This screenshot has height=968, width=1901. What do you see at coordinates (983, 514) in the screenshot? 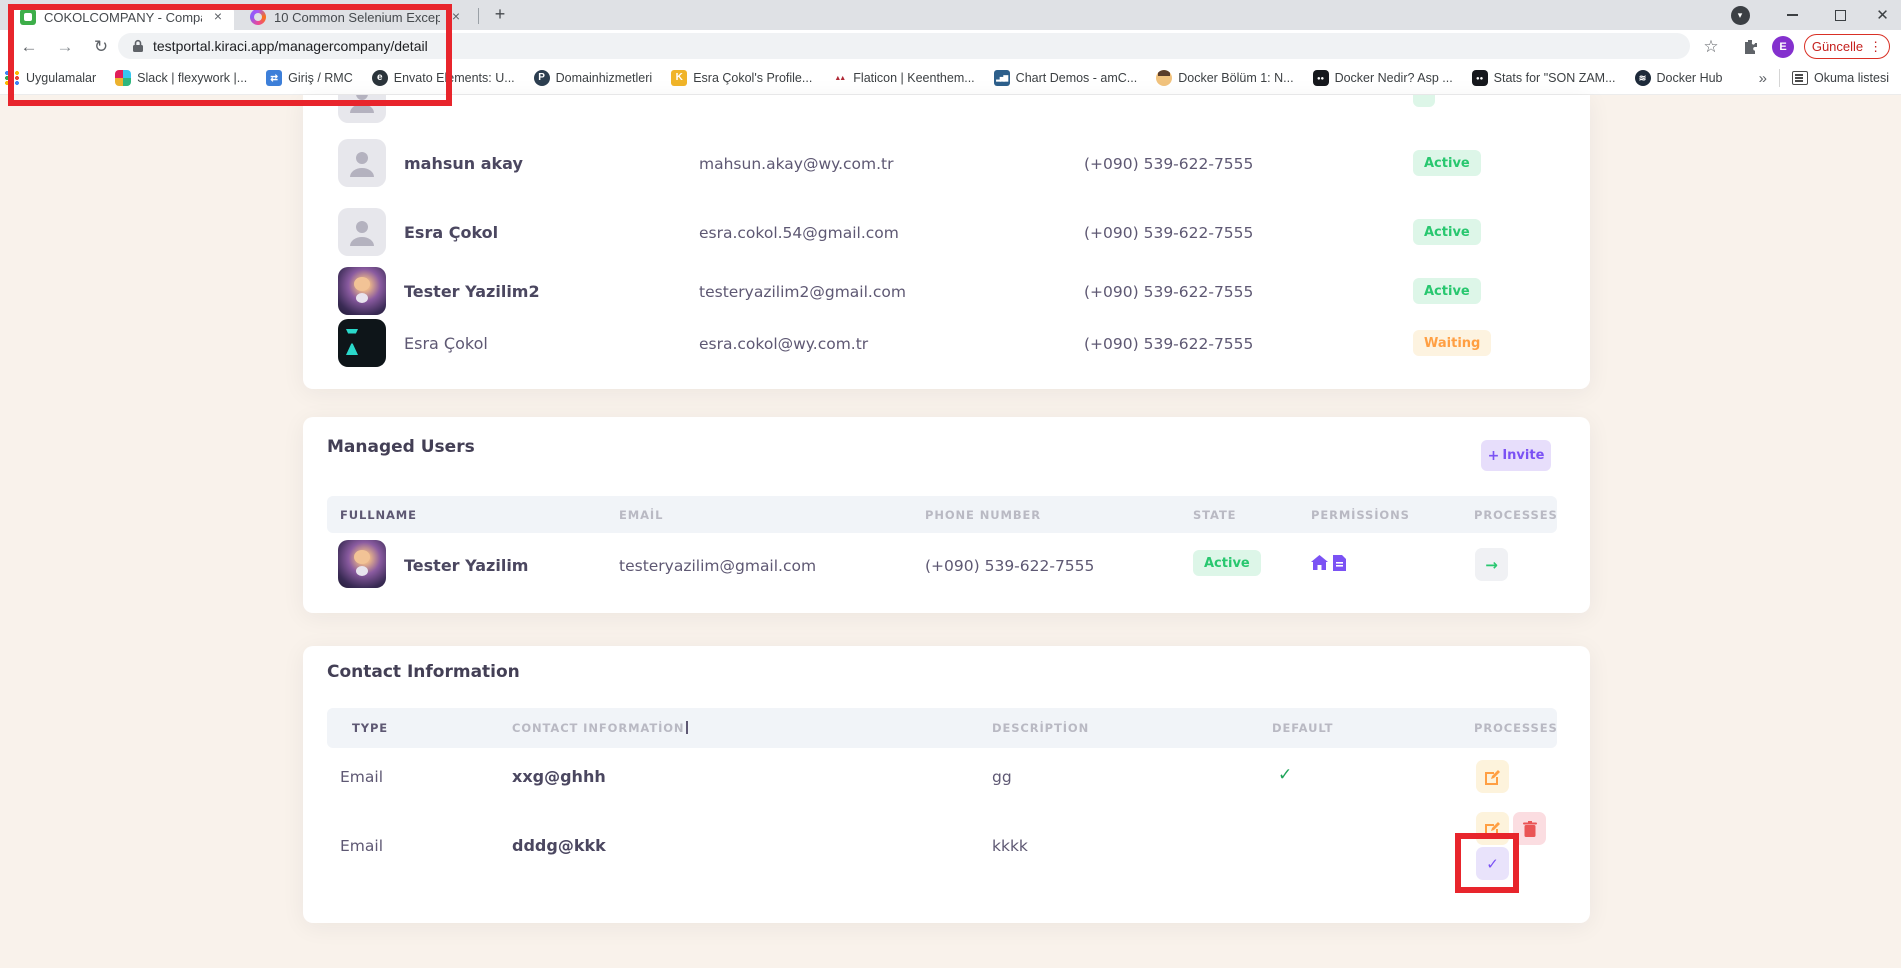
I see `column-header: PHONE NUMBER` at bounding box center [983, 514].